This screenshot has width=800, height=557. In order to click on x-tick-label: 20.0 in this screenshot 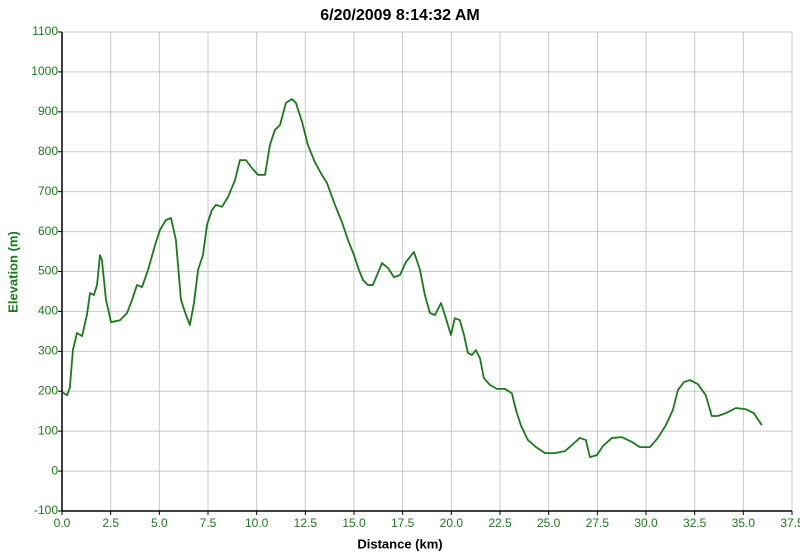, I will do `click(452, 523)`.